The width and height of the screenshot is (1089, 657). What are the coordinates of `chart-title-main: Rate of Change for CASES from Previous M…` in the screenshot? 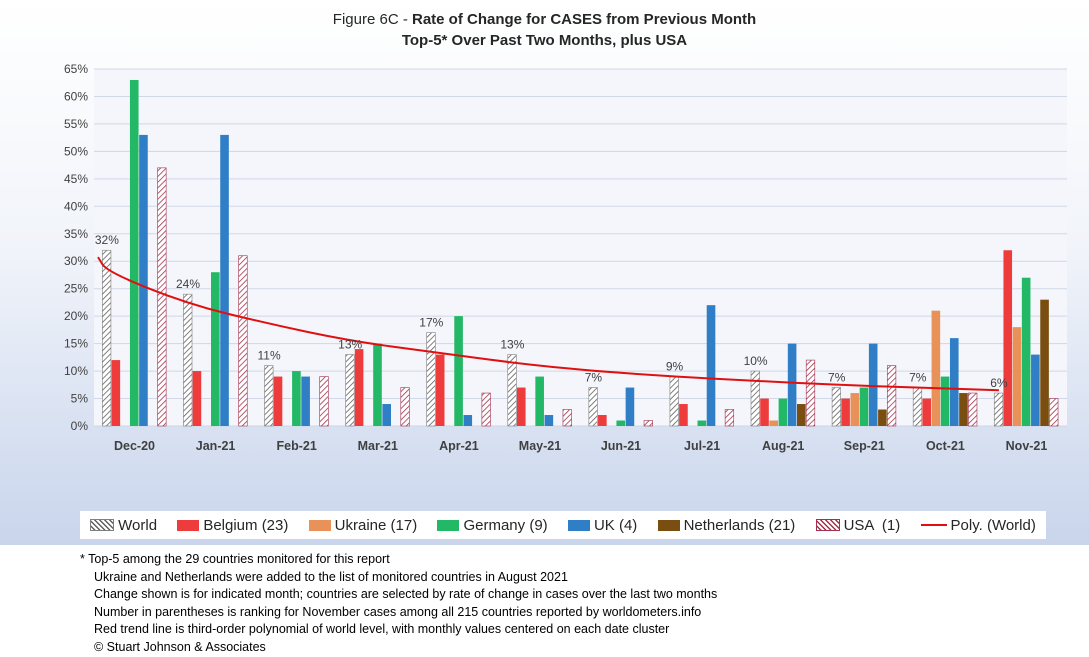 It's located at (584, 19).